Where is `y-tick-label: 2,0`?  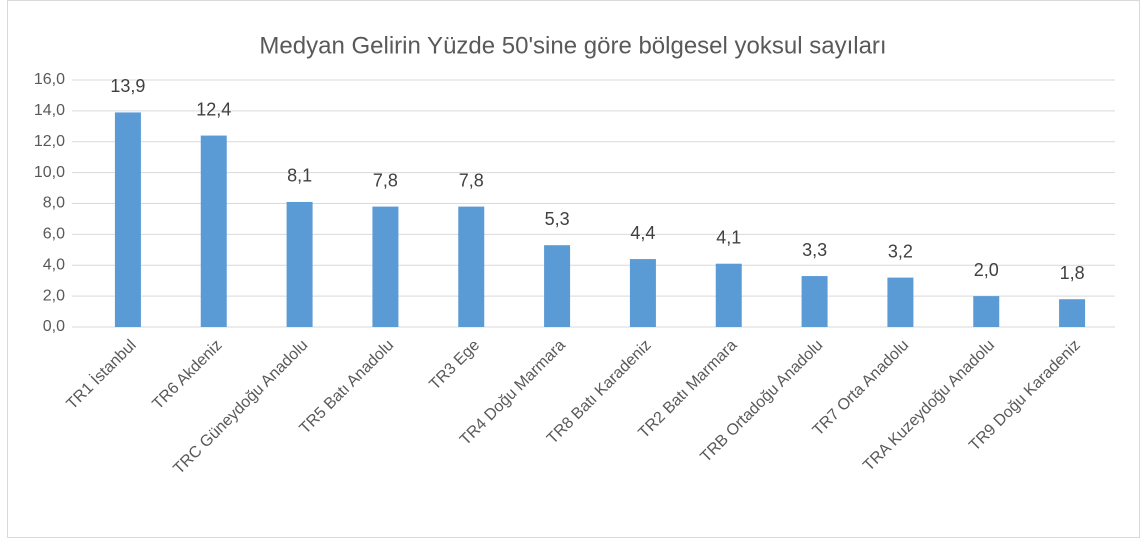
y-tick-label: 2,0 is located at coordinates (54, 295).